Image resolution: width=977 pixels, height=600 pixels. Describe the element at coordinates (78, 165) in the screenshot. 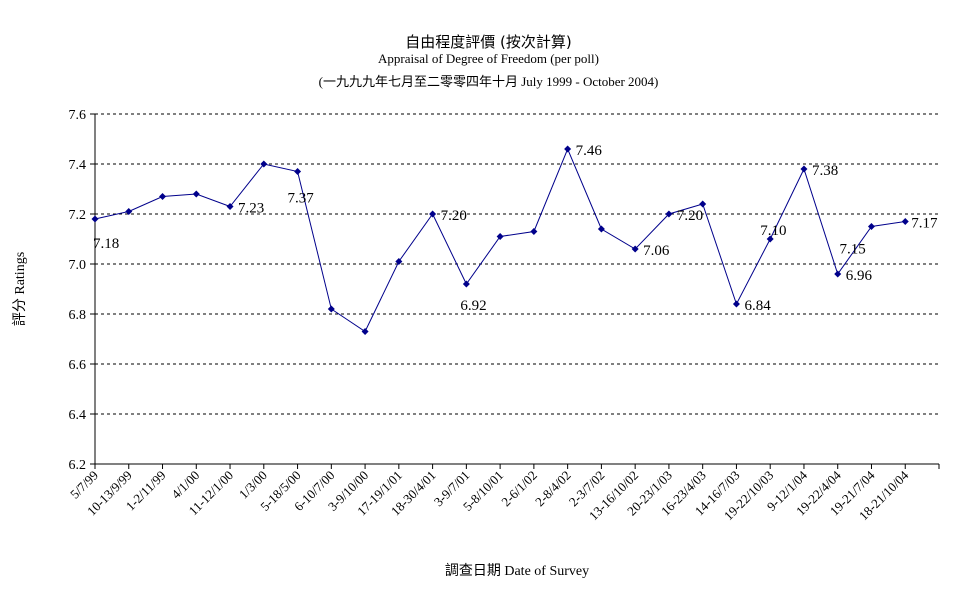

I see `y-tick-label: 7.4` at that location.